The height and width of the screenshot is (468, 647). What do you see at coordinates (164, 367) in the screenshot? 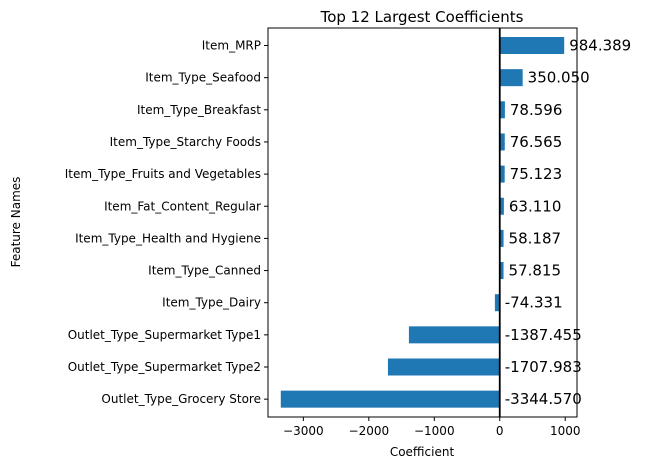
I see `y-tick-label: Outlet_Type_Supermarket Type2` at bounding box center [164, 367].